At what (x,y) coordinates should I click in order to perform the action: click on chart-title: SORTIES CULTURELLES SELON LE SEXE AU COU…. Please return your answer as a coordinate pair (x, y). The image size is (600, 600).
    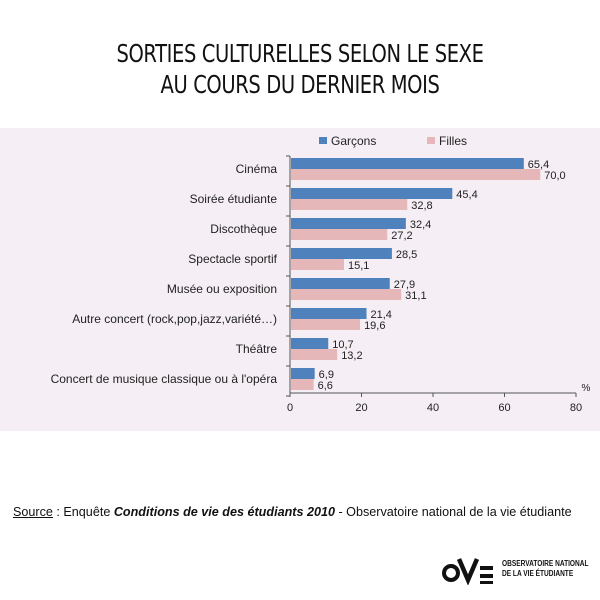
    Looking at the image, I should click on (300, 69).